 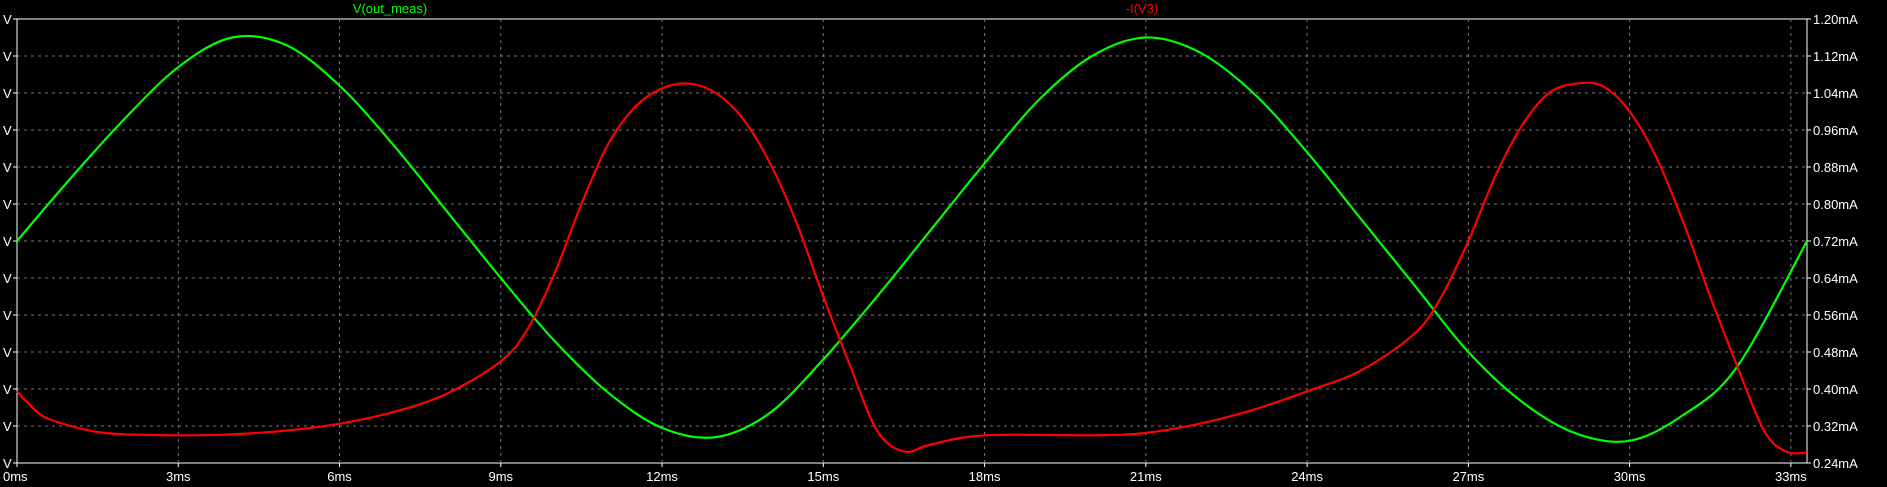 I want to click on x-tick-label: 9ms, so click(x=501, y=476).